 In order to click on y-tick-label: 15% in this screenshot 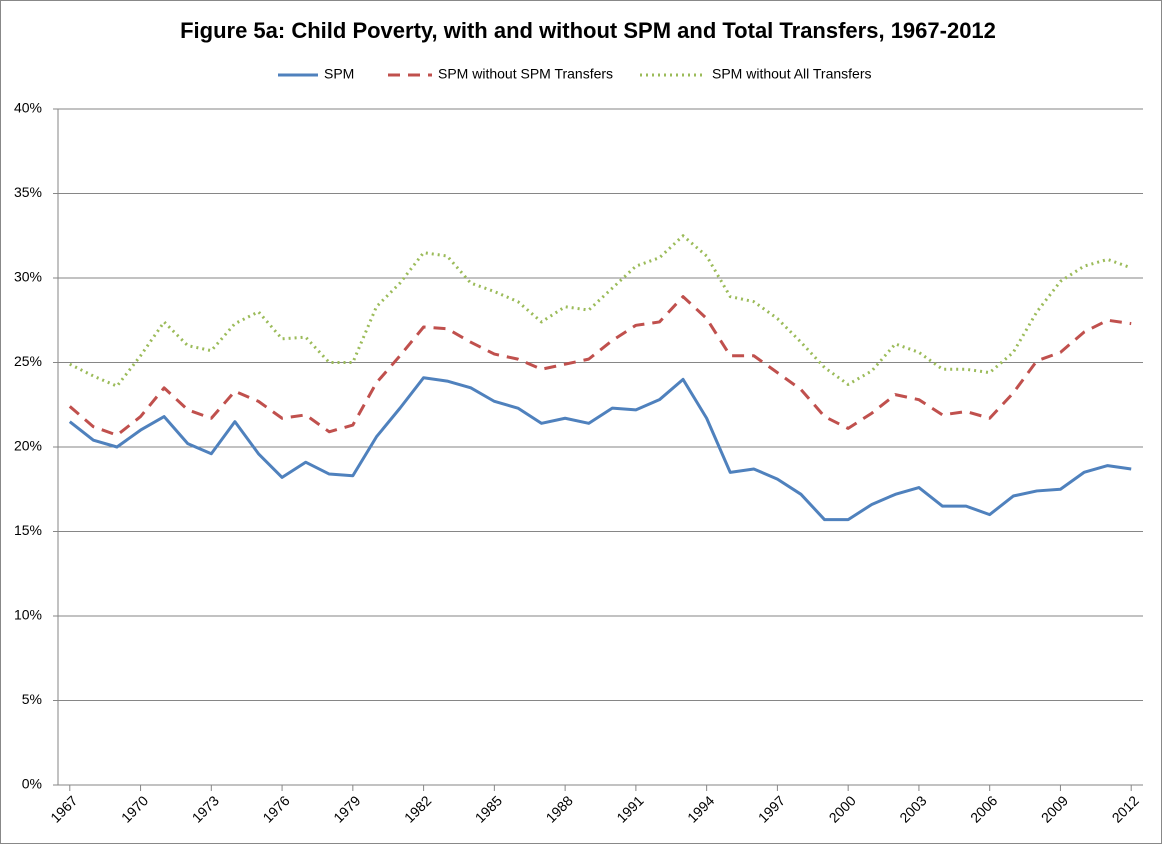, I will do `click(28, 530)`.